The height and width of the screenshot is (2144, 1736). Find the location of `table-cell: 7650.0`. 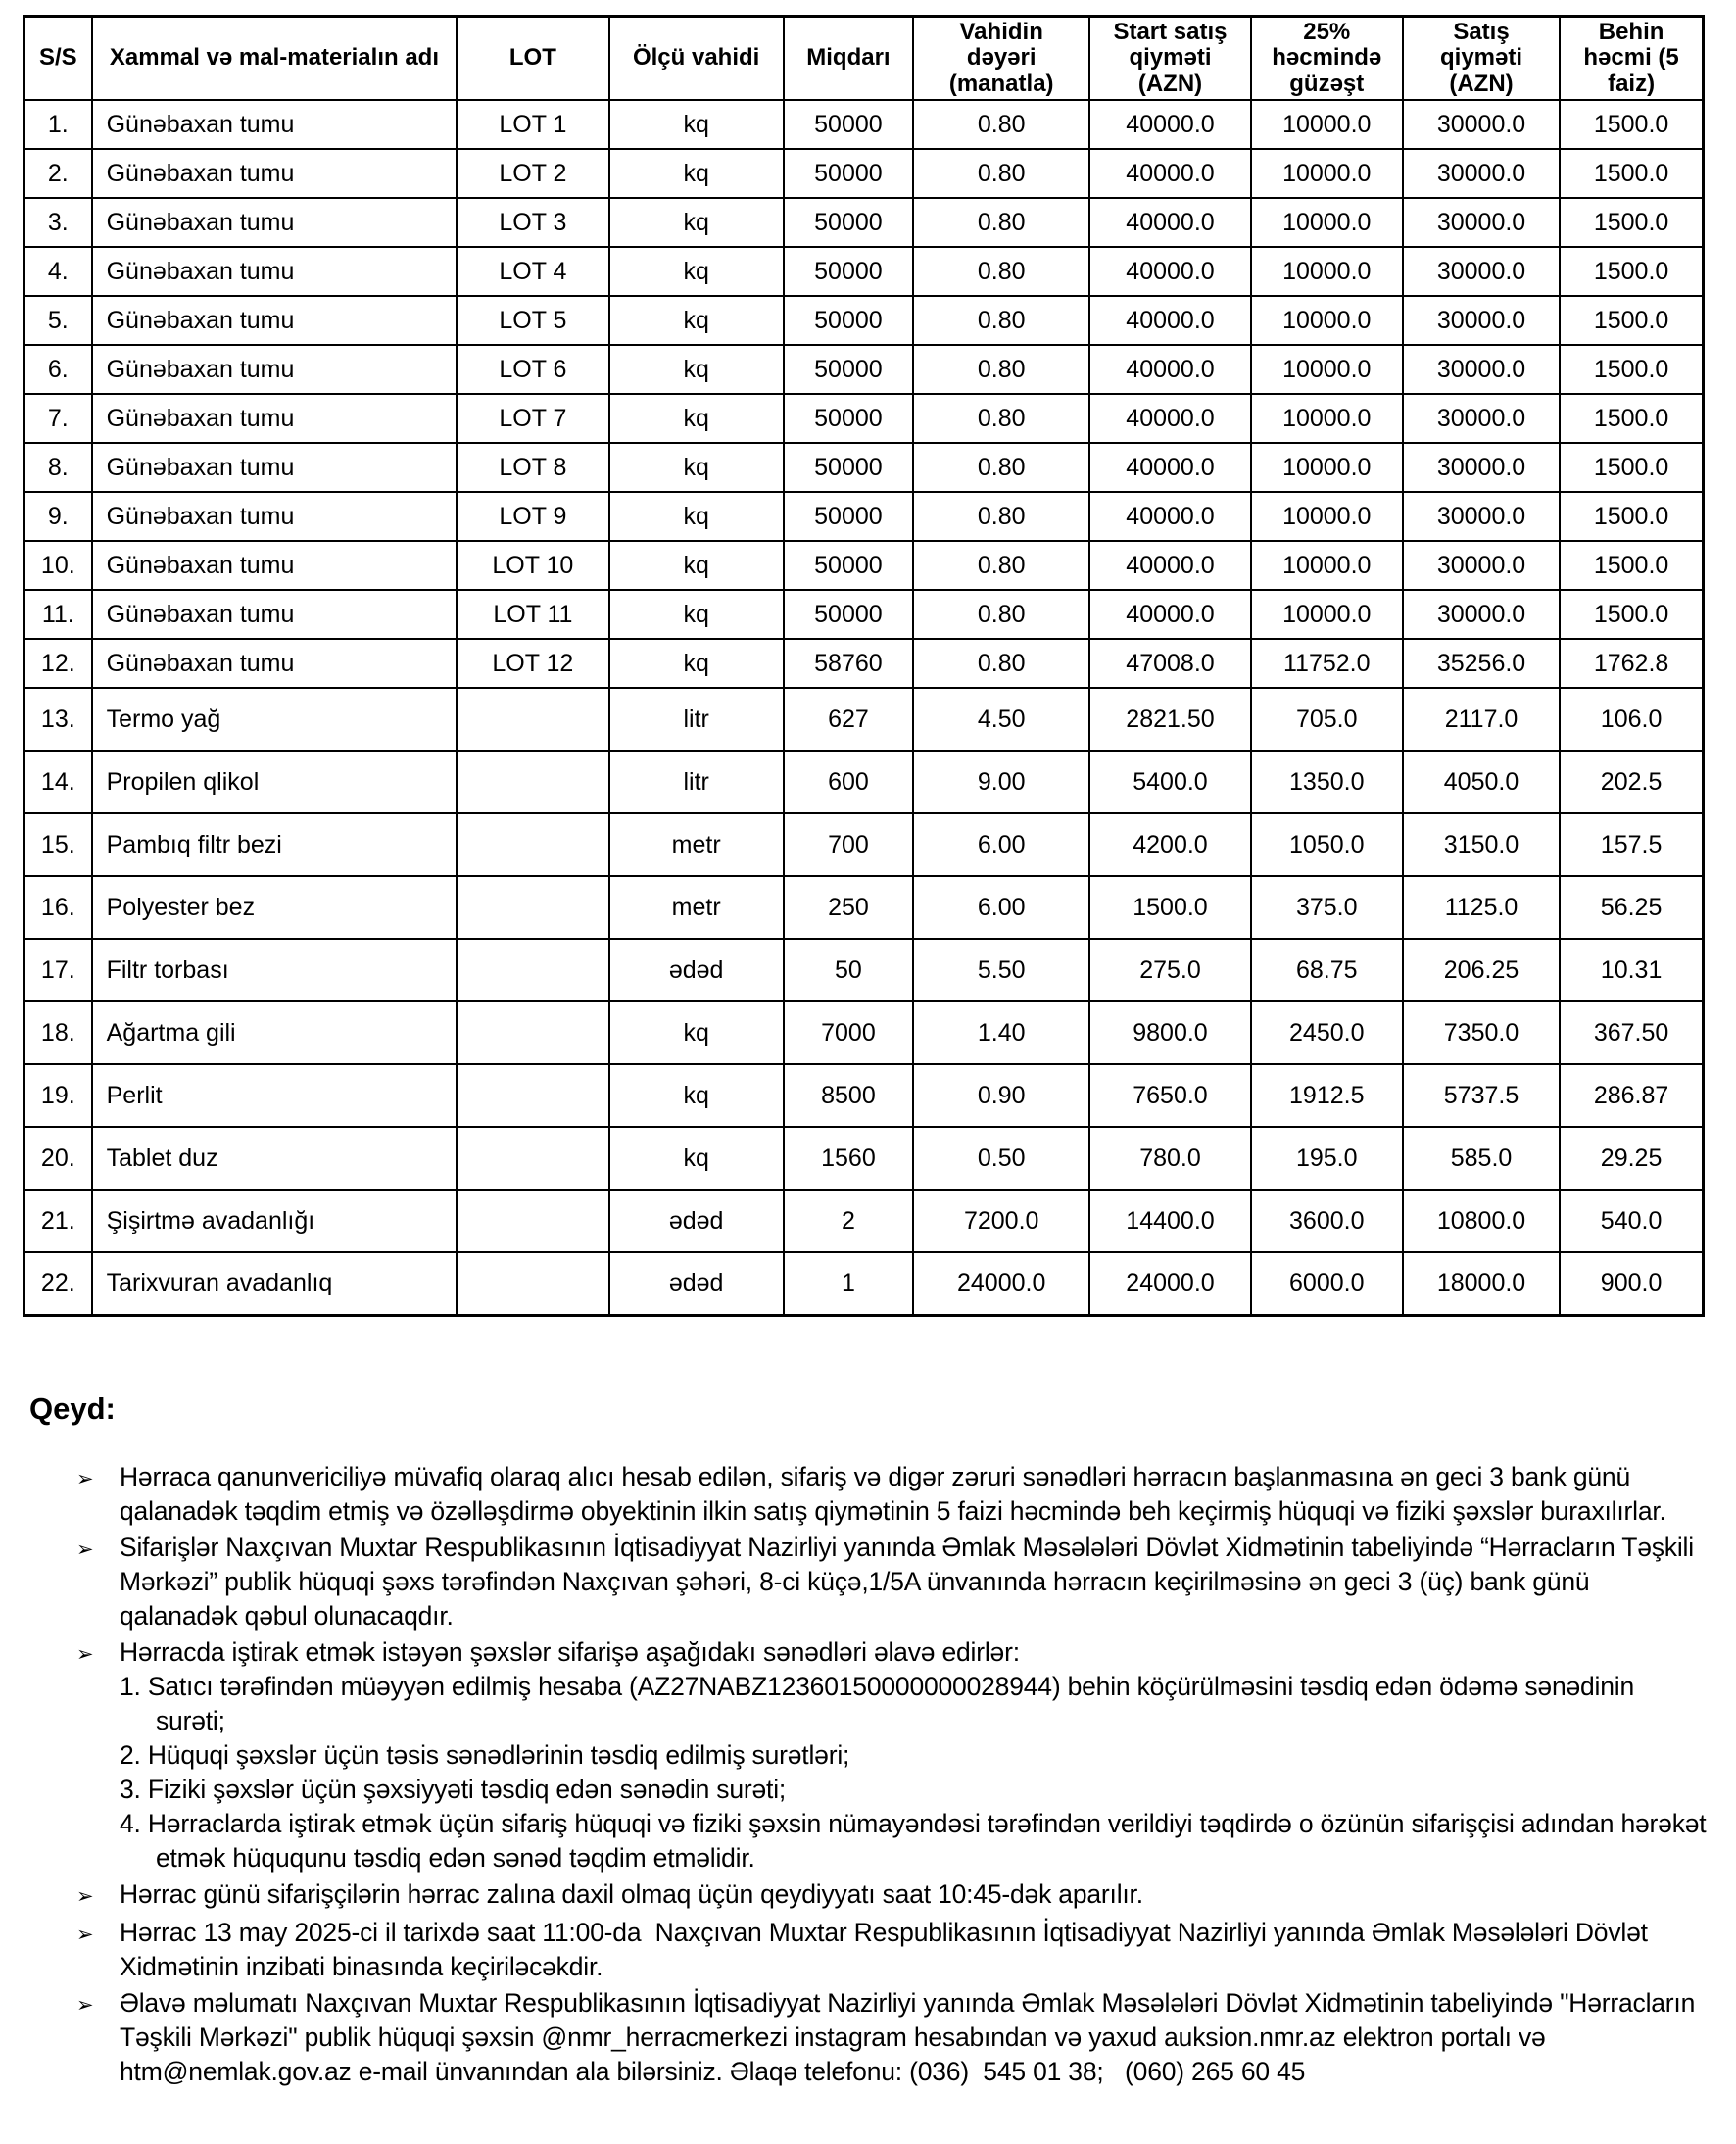

table-cell: 7650.0 is located at coordinates (1170, 1096).